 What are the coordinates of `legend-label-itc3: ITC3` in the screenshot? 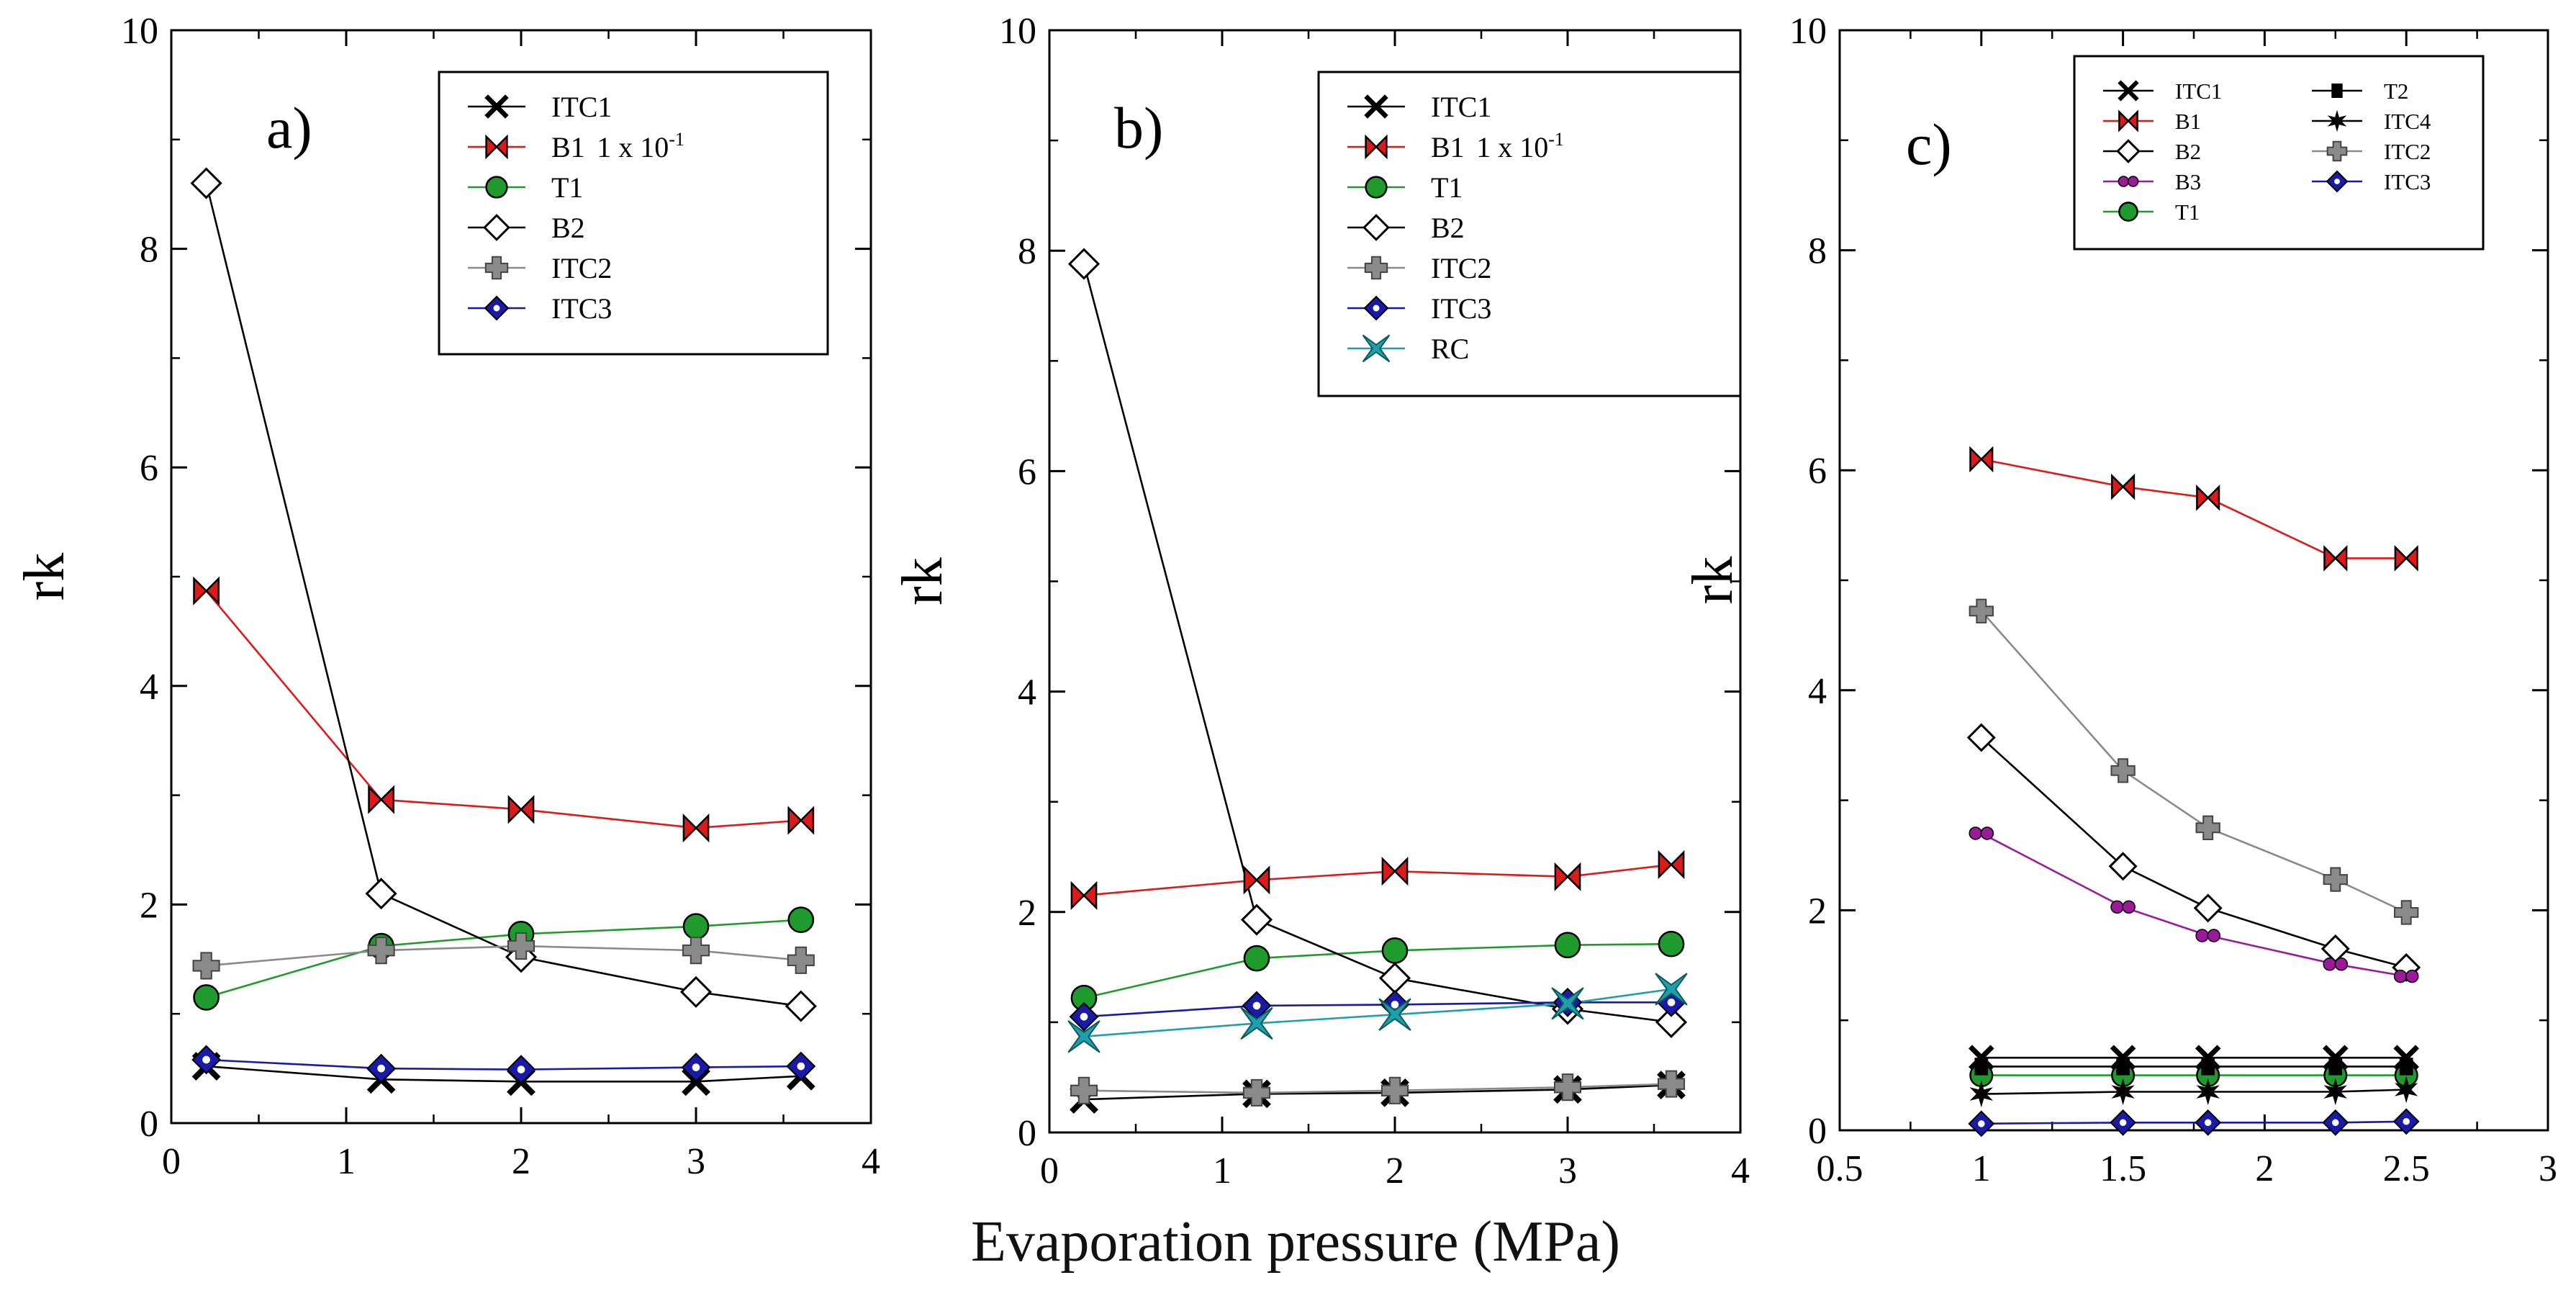 It's located at (581, 308).